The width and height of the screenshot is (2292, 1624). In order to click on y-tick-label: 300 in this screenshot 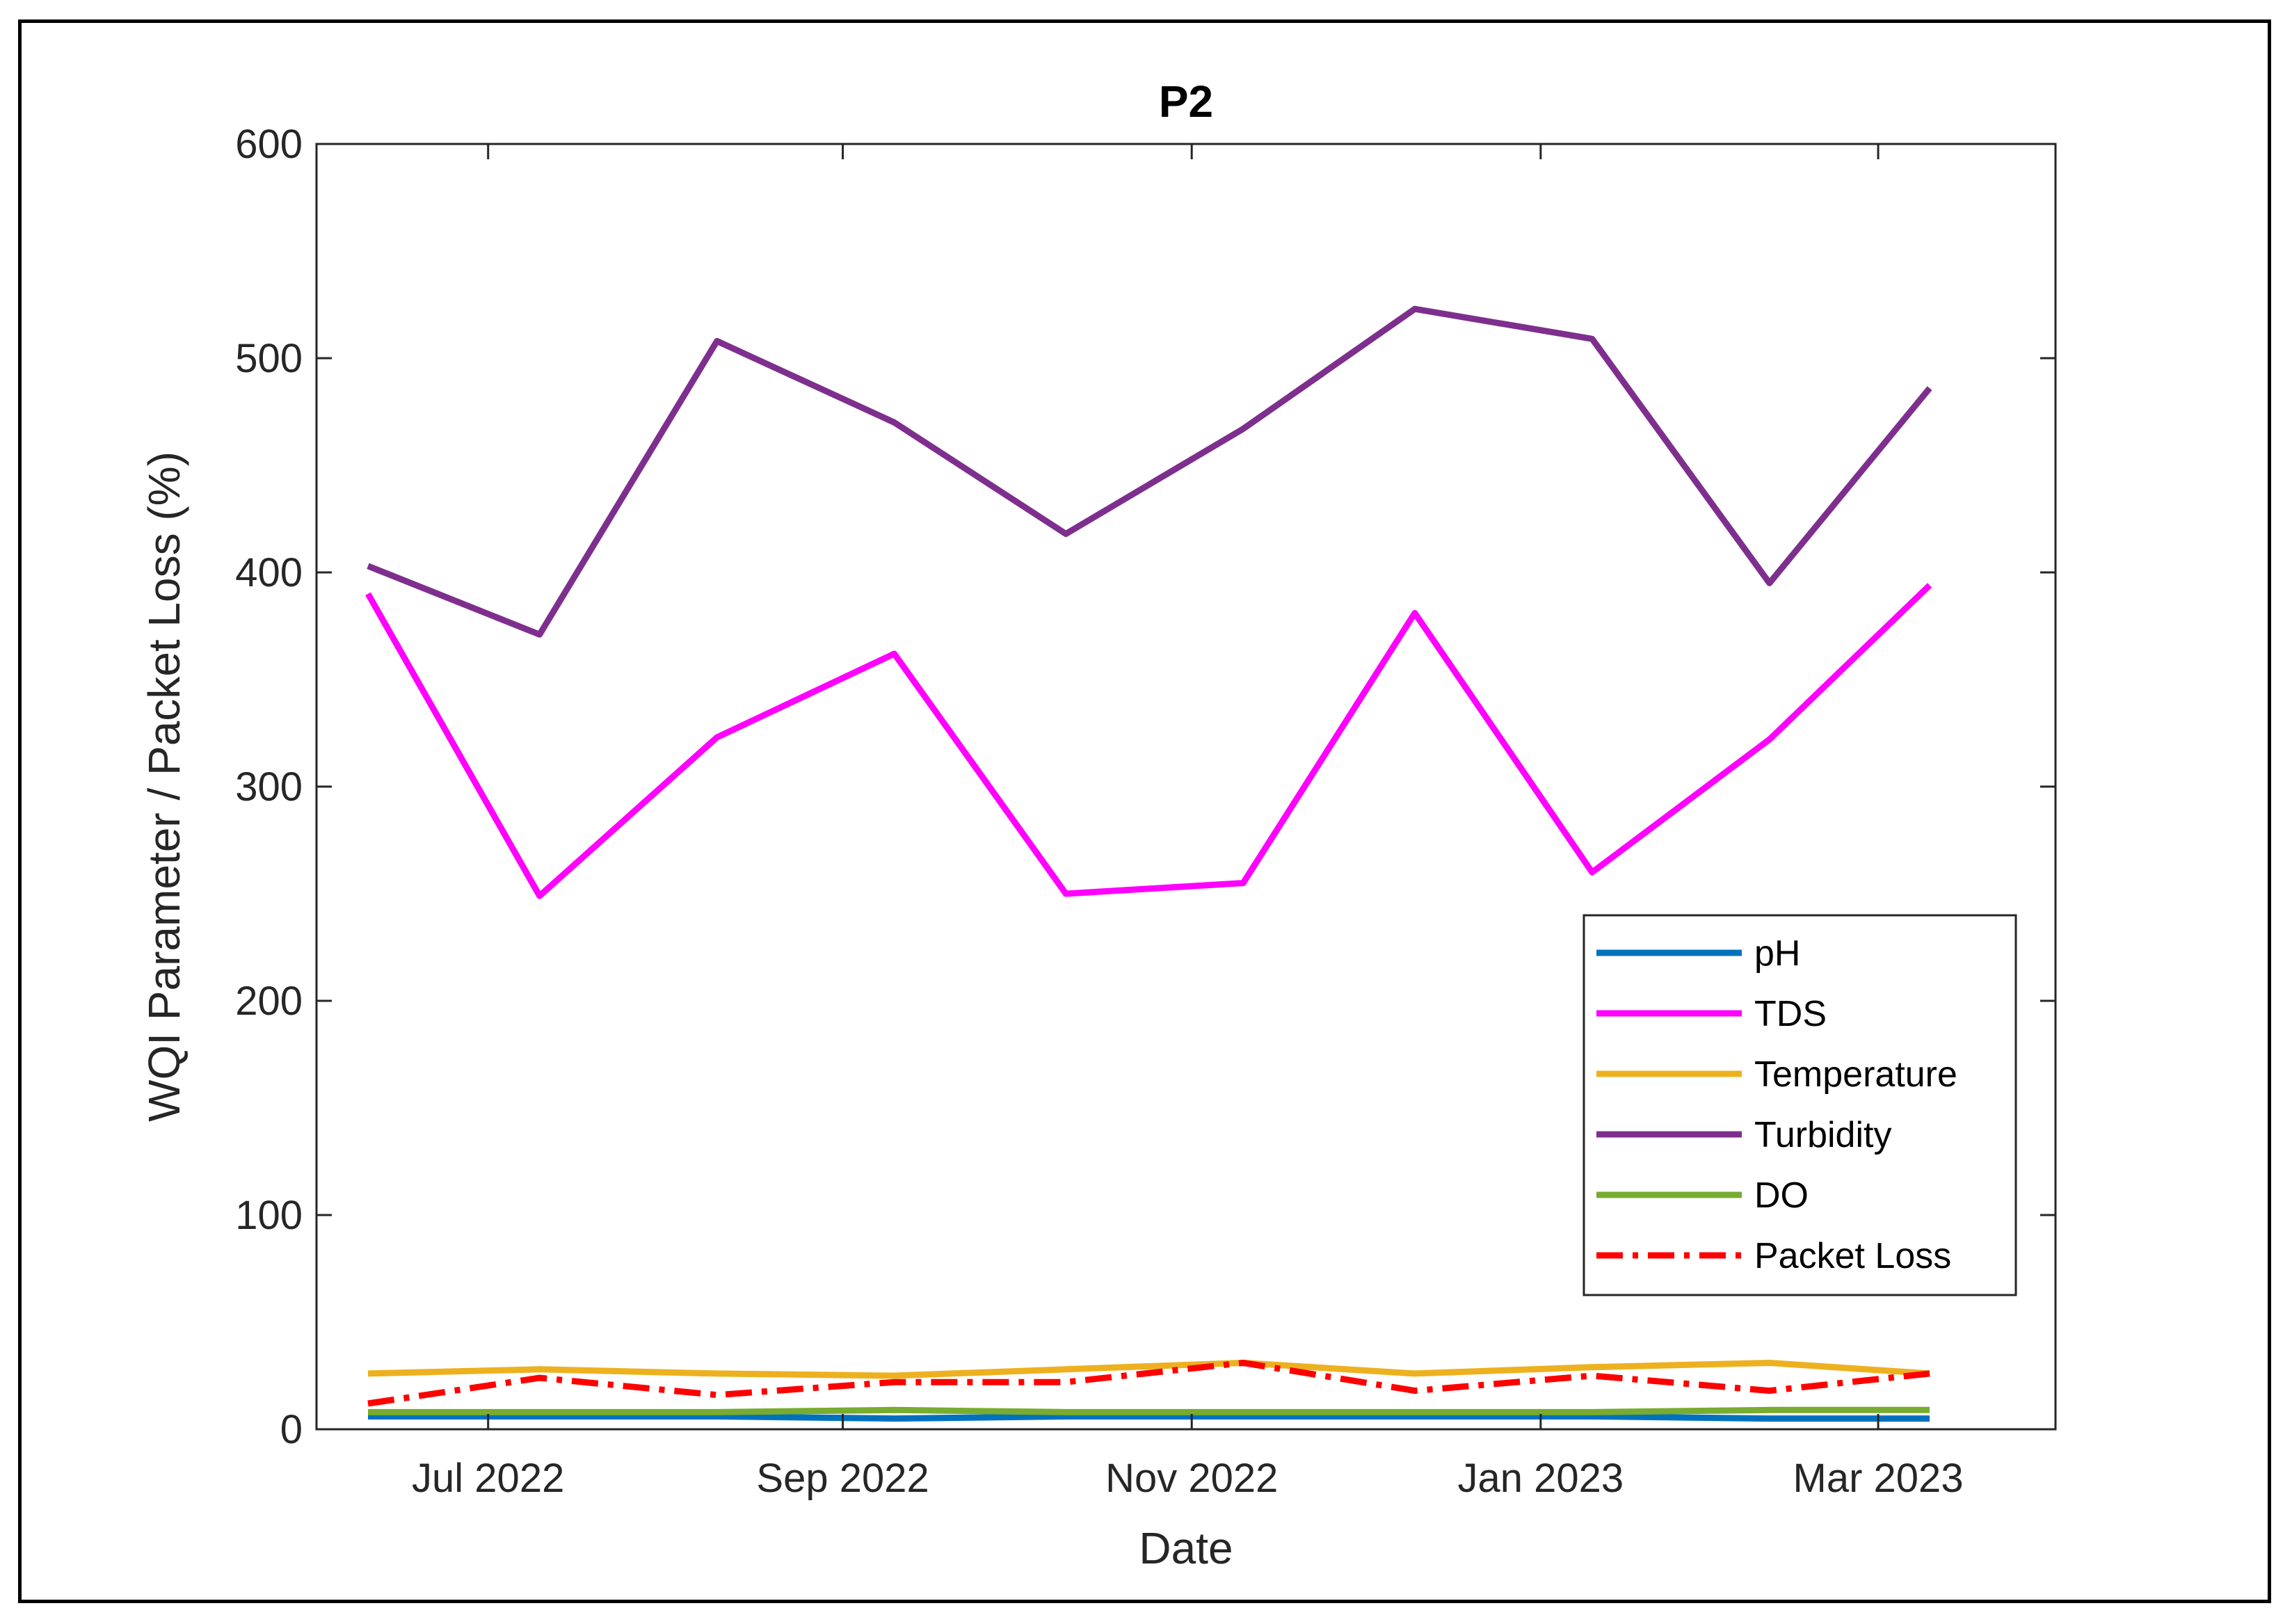, I will do `click(269, 787)`.